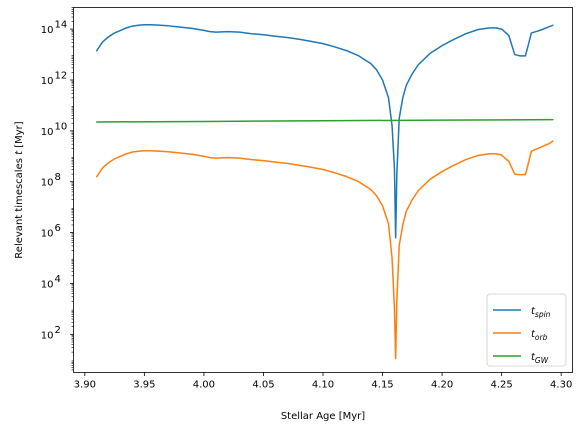 This screenshot has width=581, height=432. What do you see at coordinates (263, 385) in the screenshot?
I see `x-tick-label: 4.05` at bounding box center [263, 385].